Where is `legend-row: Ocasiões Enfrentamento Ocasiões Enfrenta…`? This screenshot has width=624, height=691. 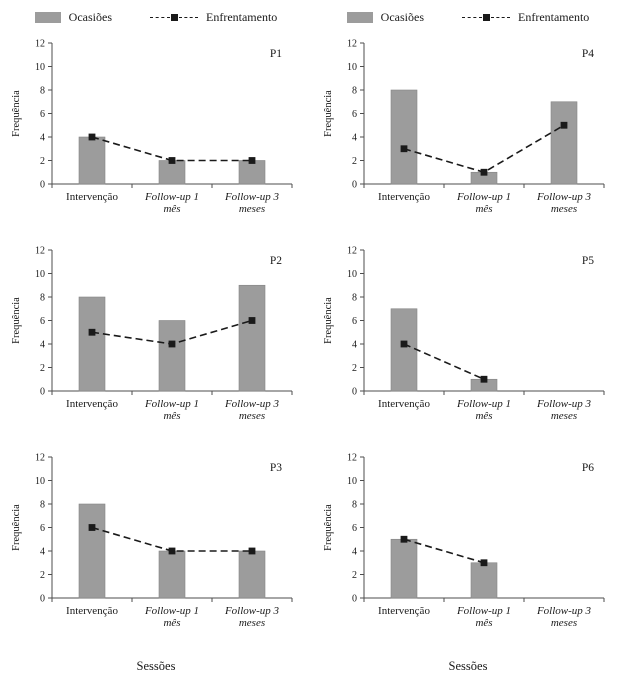 legend-row: Ocasiões Enfrentamento Ocasiões Enfrenta… is located at coordinates (312, 17).